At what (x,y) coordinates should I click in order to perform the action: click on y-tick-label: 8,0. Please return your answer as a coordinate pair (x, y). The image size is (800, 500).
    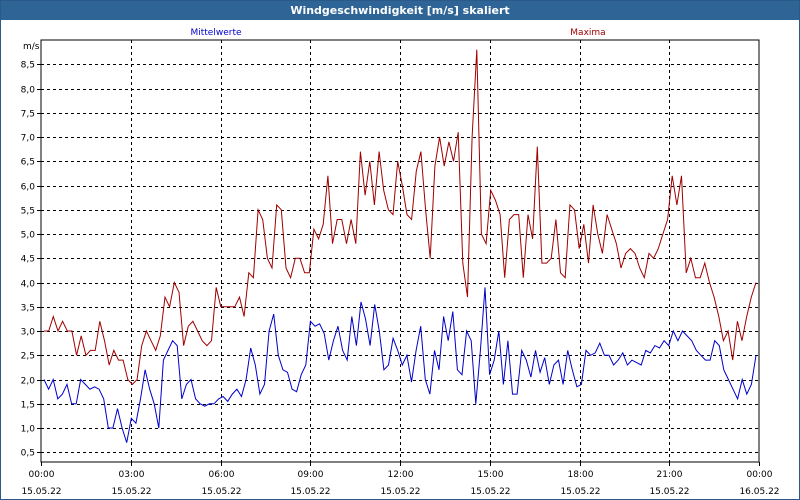
    Looking at the image, I should click on (28, 91).